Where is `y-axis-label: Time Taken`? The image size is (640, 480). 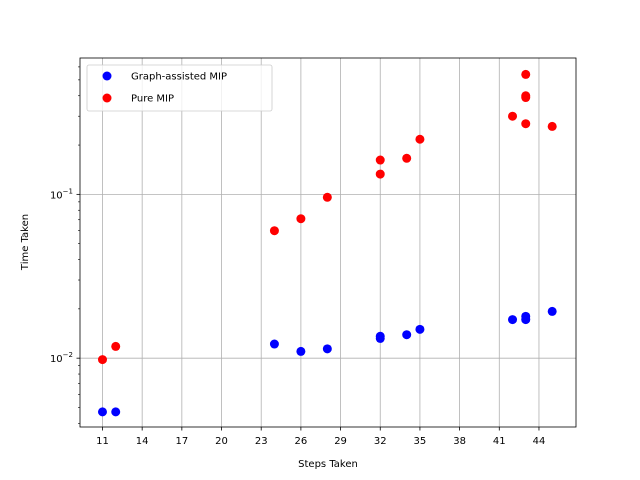
y-axis-label: Time Taken is located at coordinates (25, 242).